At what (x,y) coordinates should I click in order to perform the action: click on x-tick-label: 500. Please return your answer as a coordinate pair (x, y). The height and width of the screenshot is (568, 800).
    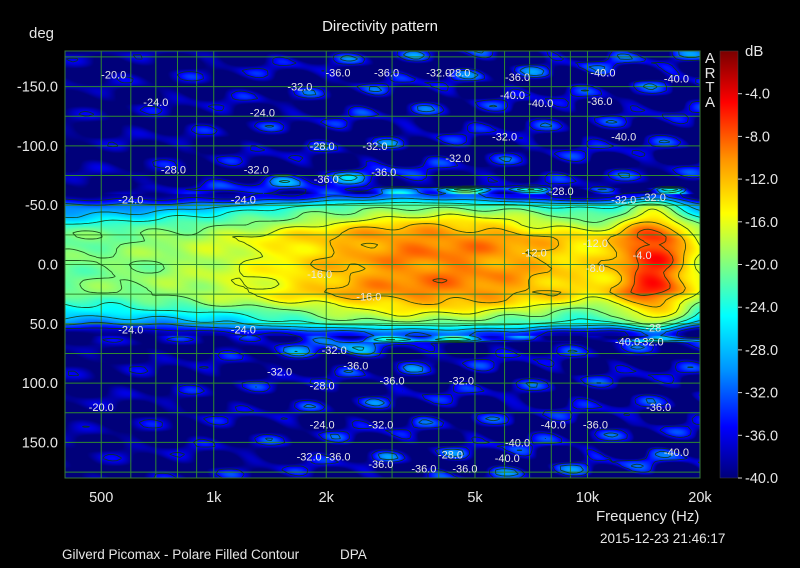
    Looking at the image, I should click on (101, 498).